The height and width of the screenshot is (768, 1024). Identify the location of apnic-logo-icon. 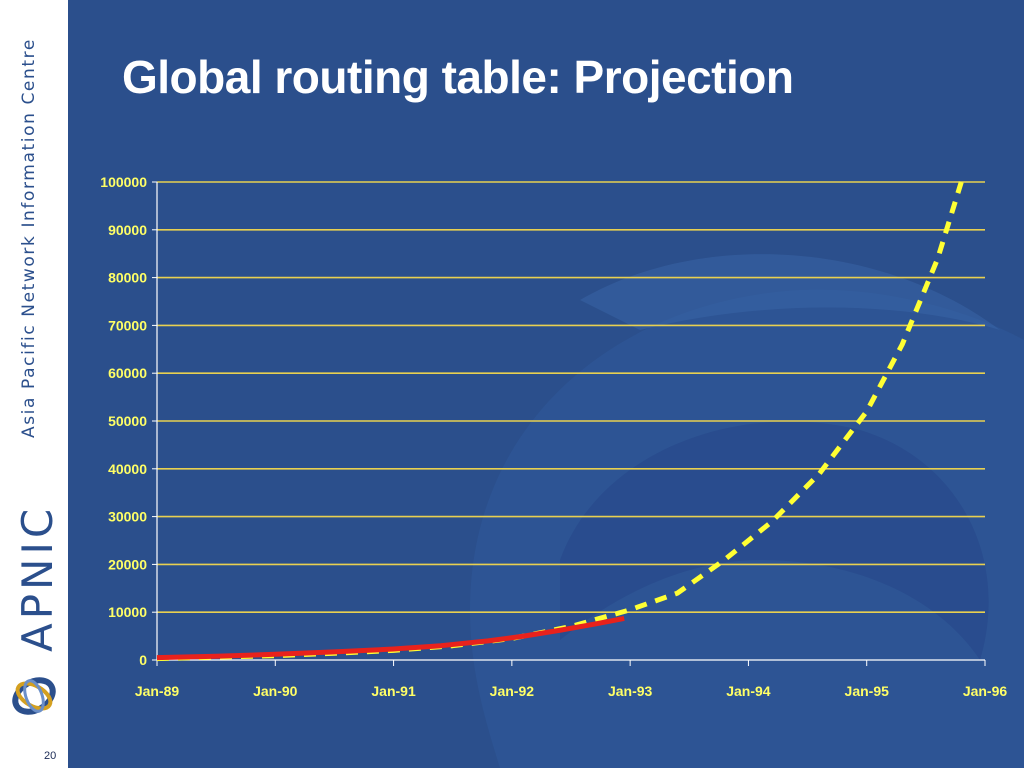
(34, 696).